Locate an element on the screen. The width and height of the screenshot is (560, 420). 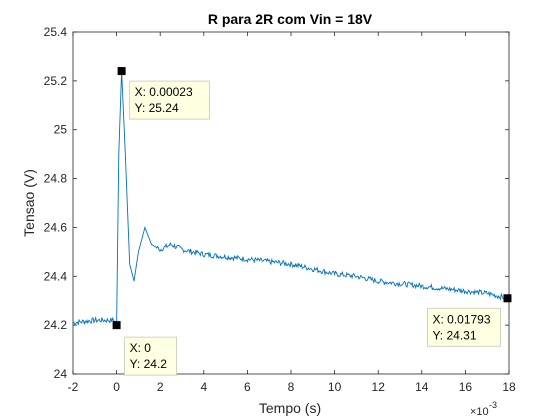
data-tip-y: Y: 25.24 is located at coordinates (157, 108).